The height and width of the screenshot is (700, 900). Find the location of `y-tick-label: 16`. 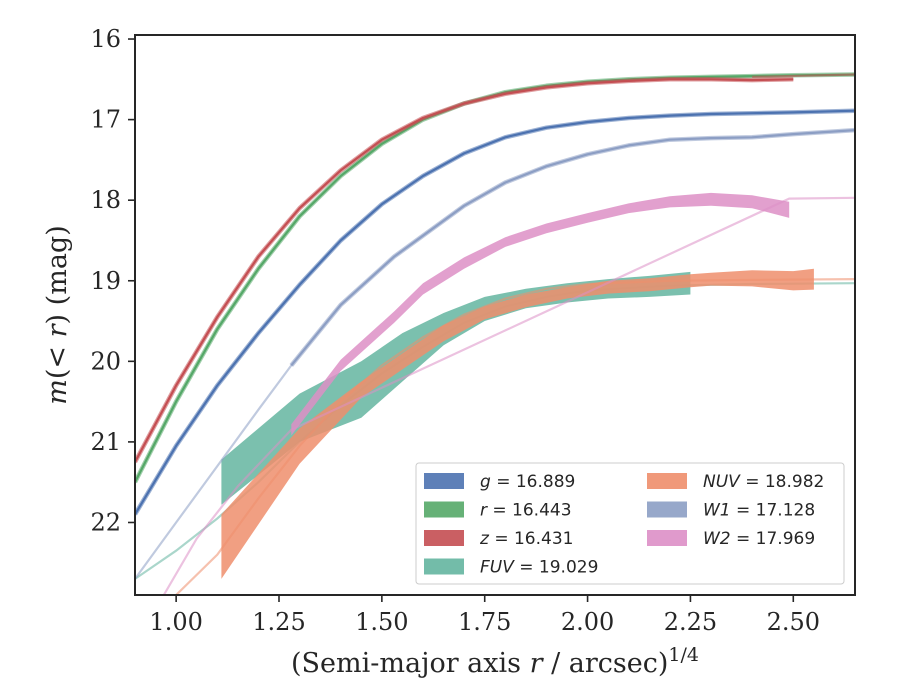

y-tick-label: 16 is located at coordinates (105, 39).